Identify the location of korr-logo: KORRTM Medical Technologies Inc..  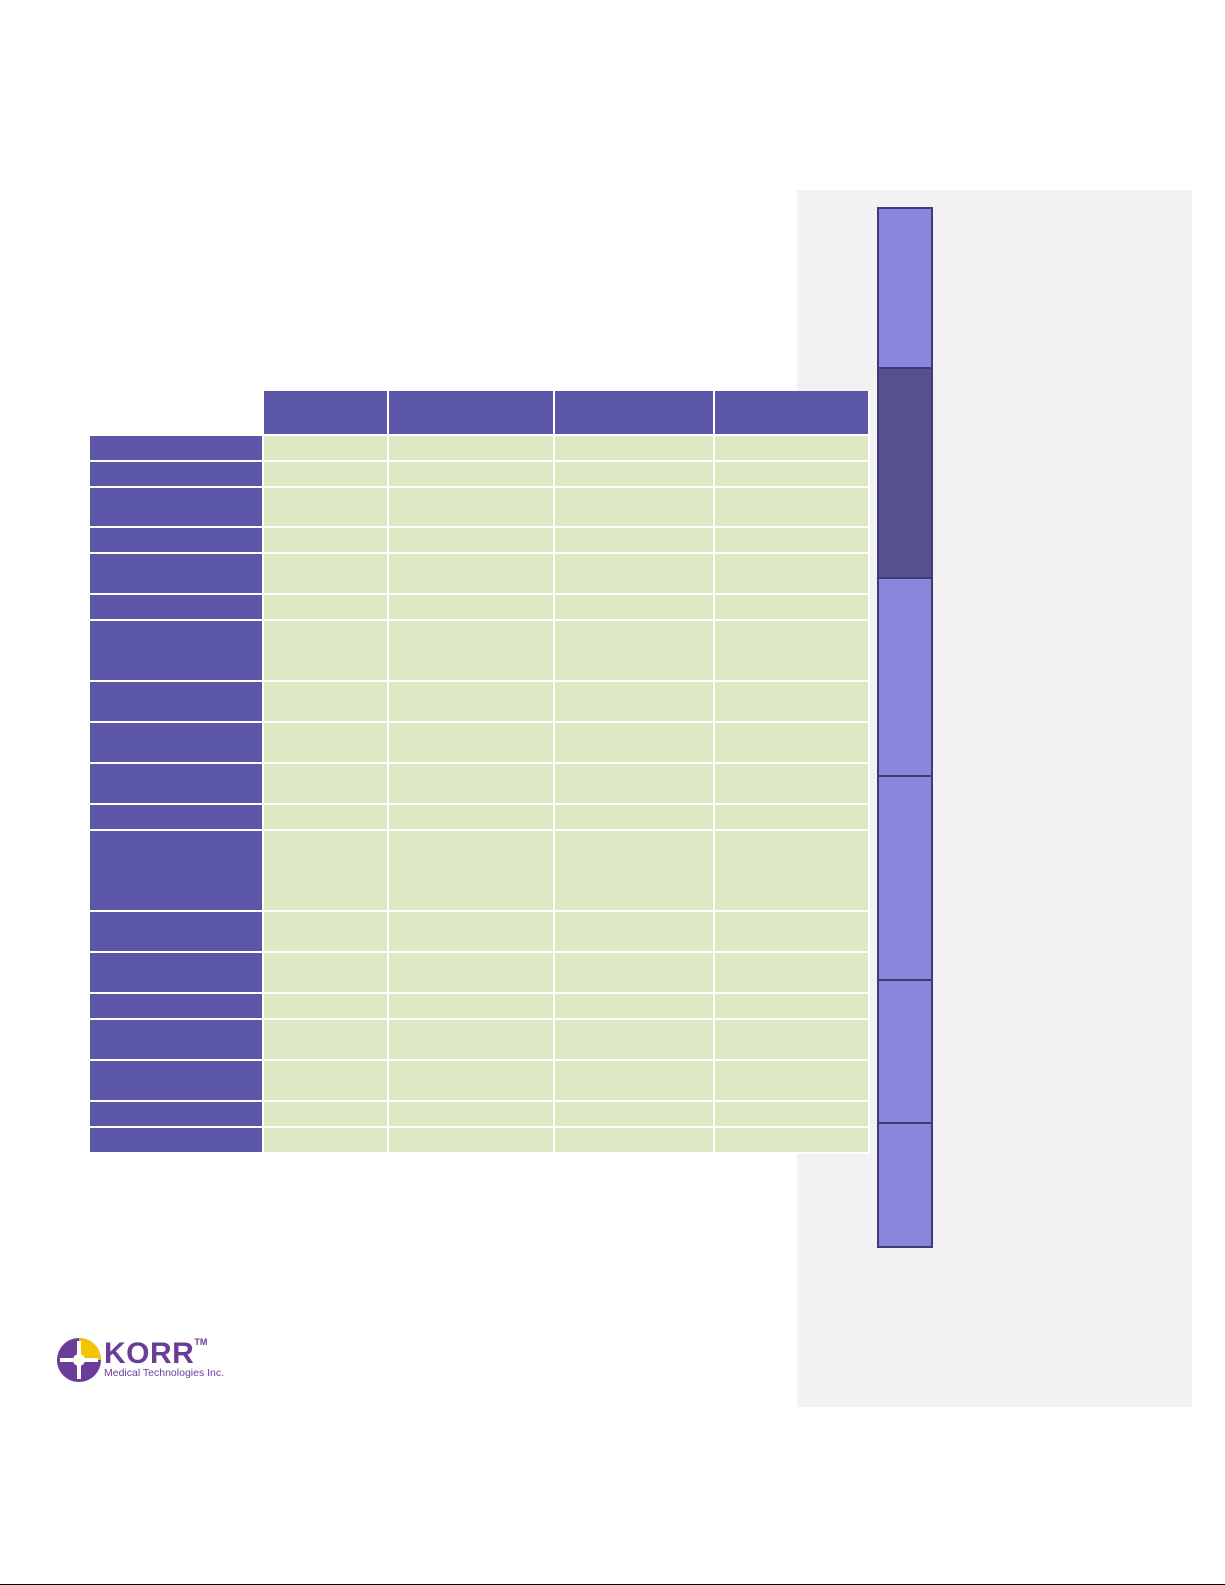
(141, 1362).